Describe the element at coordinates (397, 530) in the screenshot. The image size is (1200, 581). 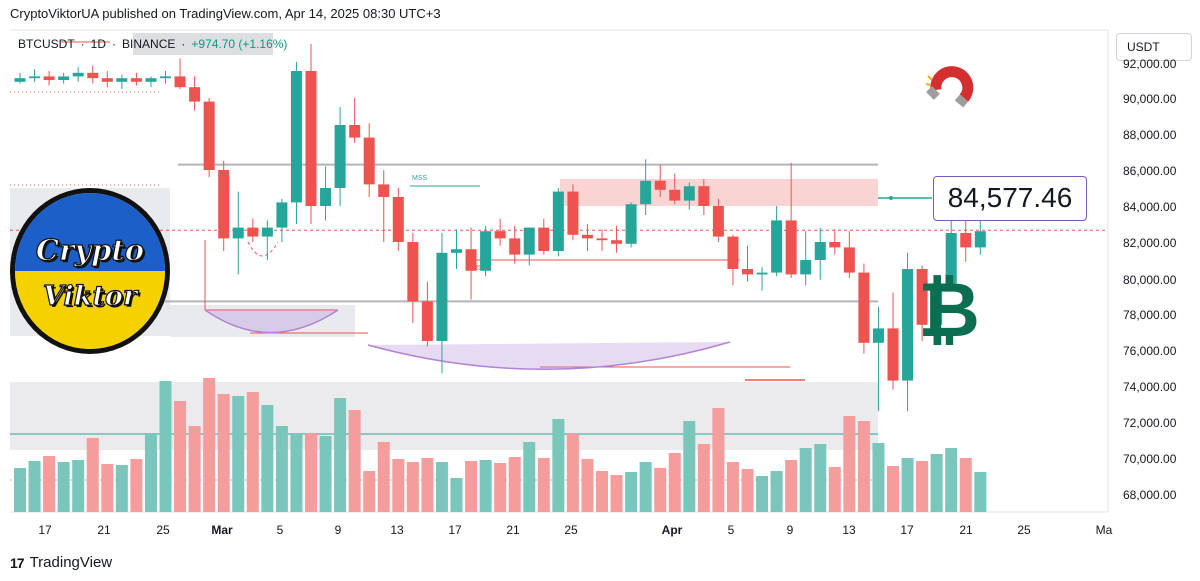
I see `time-tick-label: 13` at that location.